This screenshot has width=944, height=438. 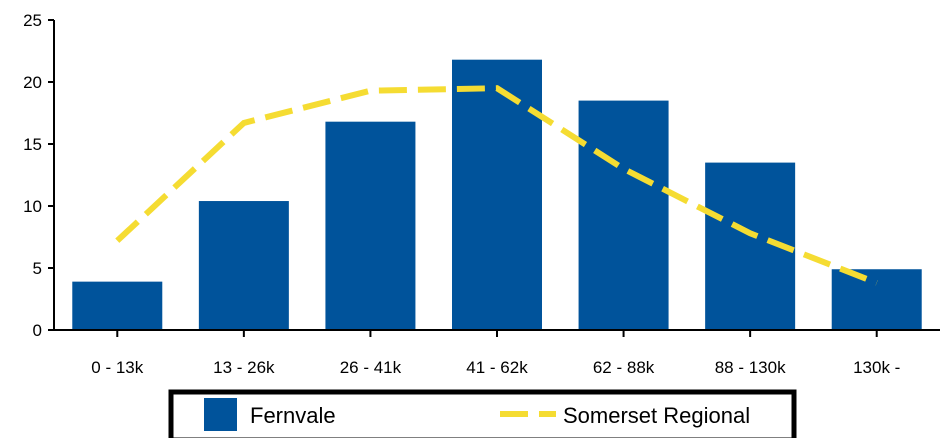 What do you see at coordinates (220, 414) in the screenshot?
I see `legend-swatch-fernvale` at bounding box center [220, 414].